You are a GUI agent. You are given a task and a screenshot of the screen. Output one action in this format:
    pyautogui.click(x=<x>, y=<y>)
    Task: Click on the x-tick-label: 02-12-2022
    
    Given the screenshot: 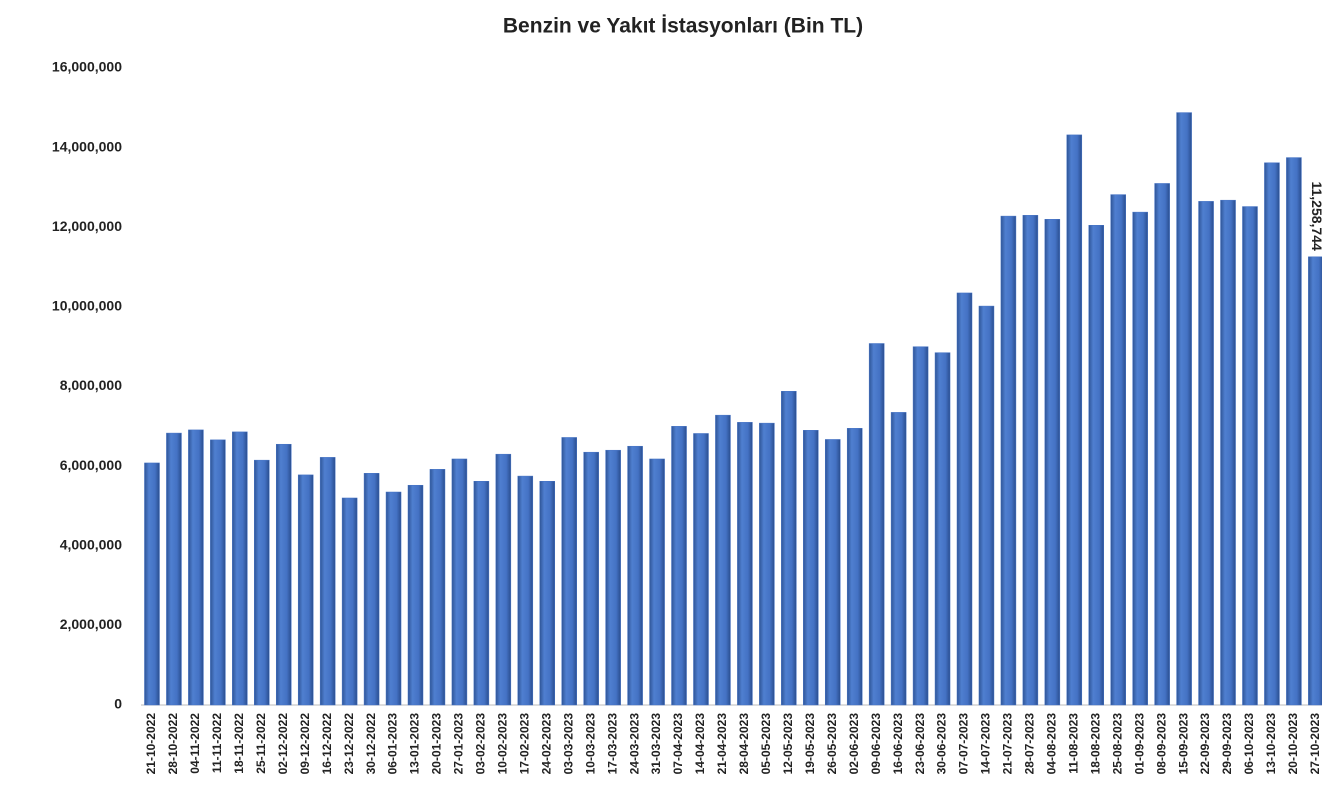 What is the action you would take?
    pyautogui.click(x=283, y=744)
    